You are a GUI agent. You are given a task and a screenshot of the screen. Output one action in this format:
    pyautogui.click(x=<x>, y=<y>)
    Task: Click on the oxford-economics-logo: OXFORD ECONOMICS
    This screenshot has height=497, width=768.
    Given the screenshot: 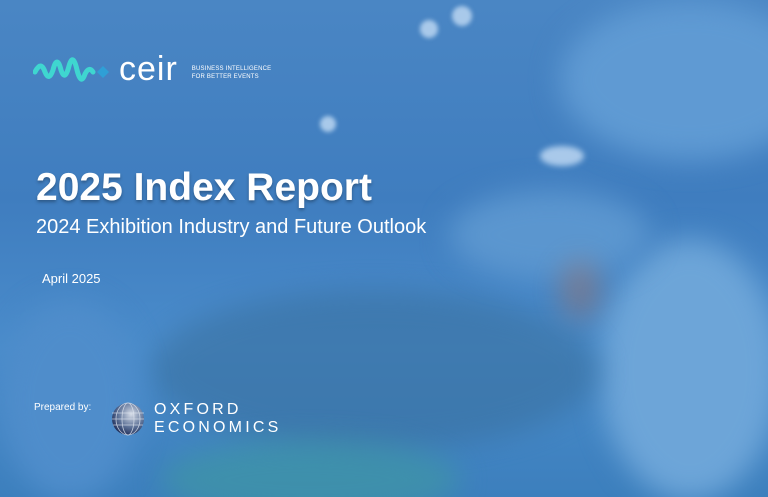 What is the action you would take?
    pyautogui.click(x=195, y=419)
    